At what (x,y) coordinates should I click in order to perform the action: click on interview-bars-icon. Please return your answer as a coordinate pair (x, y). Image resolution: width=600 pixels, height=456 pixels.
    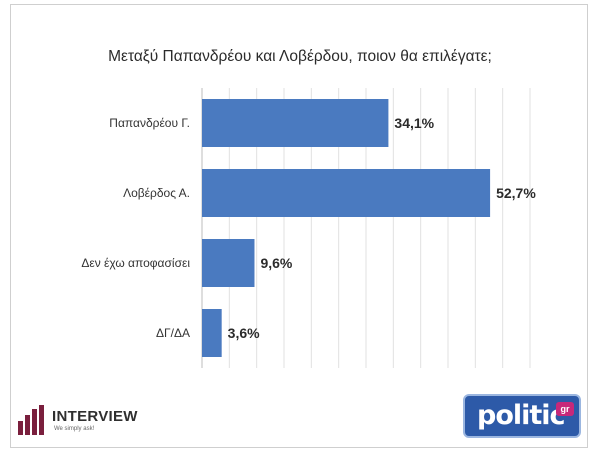
    Looking at the image, I should click on (33, 420).